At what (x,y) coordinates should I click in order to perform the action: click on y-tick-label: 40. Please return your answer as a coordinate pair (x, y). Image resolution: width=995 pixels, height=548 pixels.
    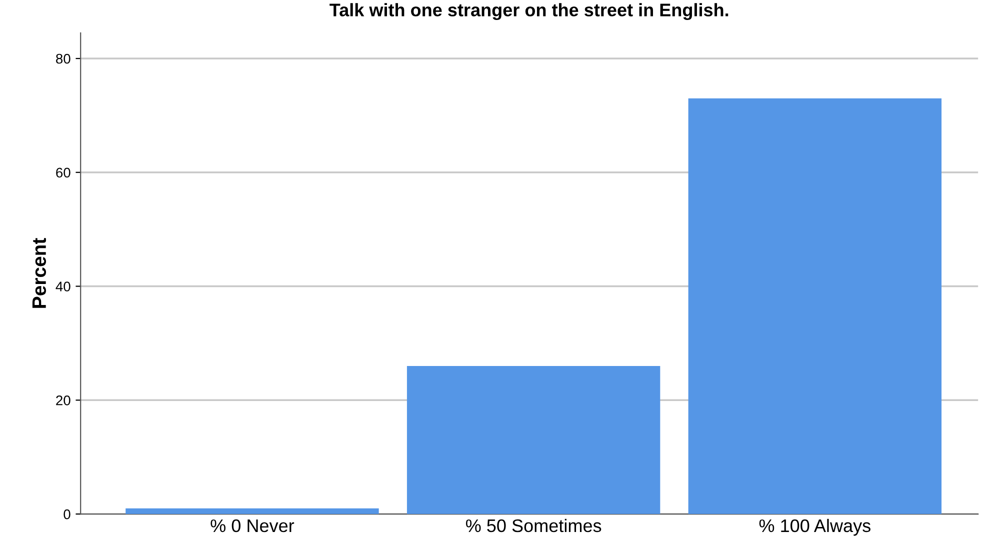
    Looking at the image, I should click on (63, 287).